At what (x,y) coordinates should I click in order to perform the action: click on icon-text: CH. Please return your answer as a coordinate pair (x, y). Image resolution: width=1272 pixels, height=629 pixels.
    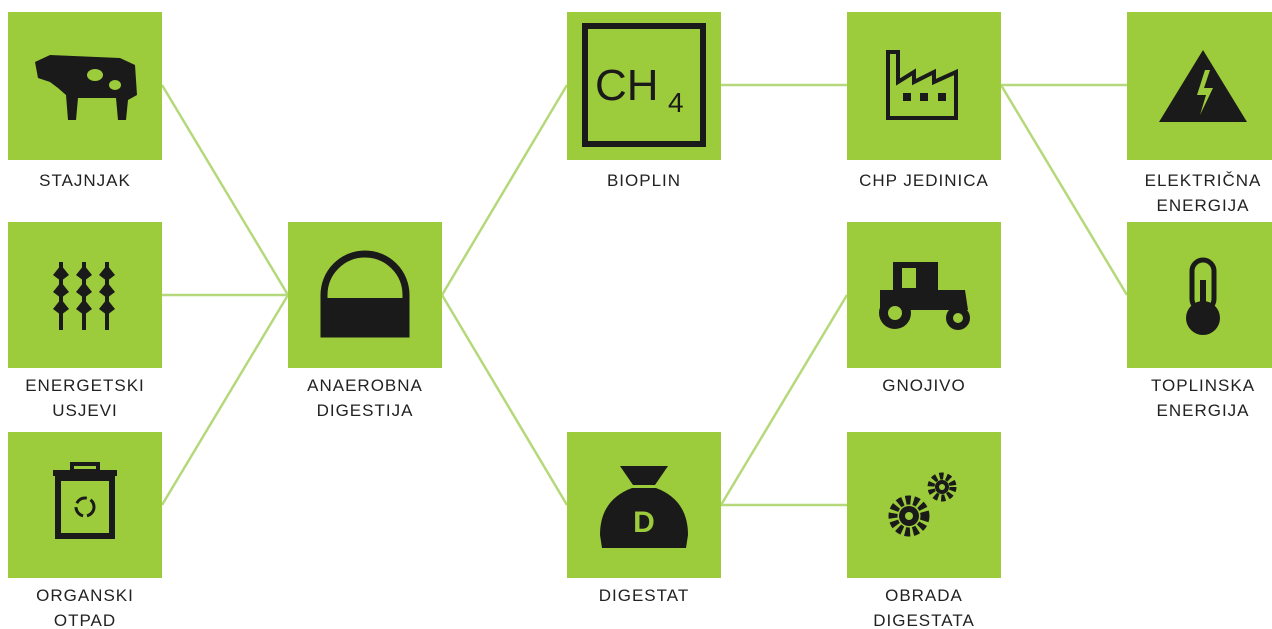
    Looking at the image, I should click on (627, 85).